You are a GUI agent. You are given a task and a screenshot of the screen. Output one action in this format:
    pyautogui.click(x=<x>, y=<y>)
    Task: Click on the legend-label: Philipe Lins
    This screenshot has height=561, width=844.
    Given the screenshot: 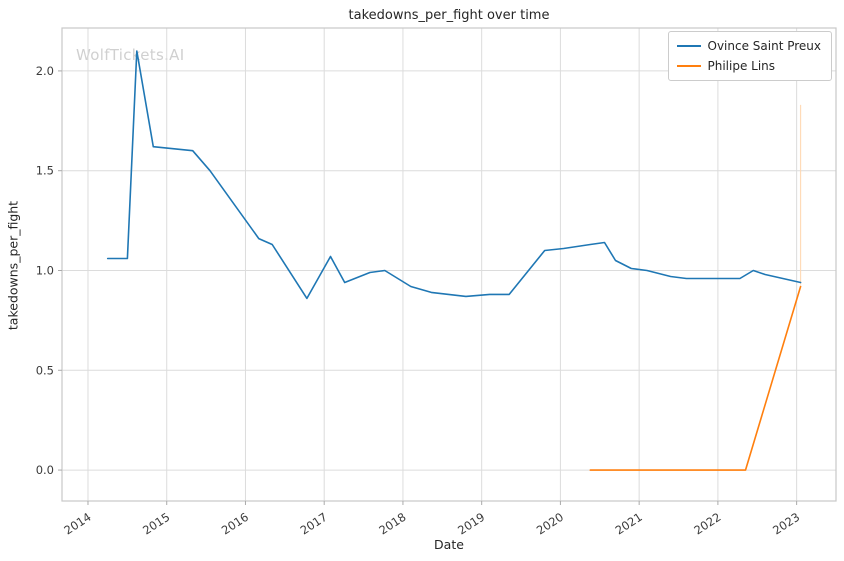 What is the action you would take?
    pyautogui.click(x=741, y=66)
    